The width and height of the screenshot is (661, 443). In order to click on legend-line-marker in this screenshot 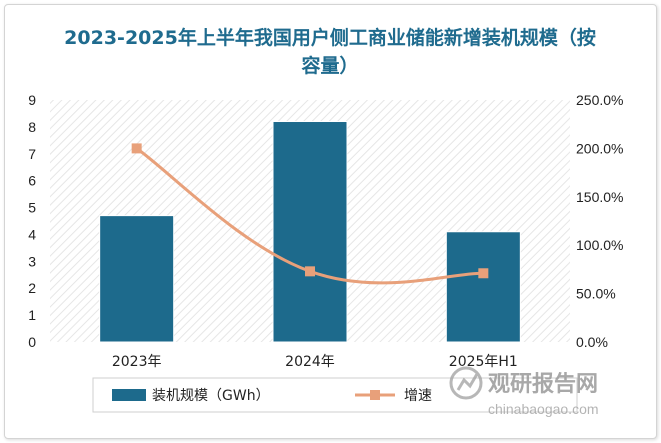, I will do `click(375, 395)`.